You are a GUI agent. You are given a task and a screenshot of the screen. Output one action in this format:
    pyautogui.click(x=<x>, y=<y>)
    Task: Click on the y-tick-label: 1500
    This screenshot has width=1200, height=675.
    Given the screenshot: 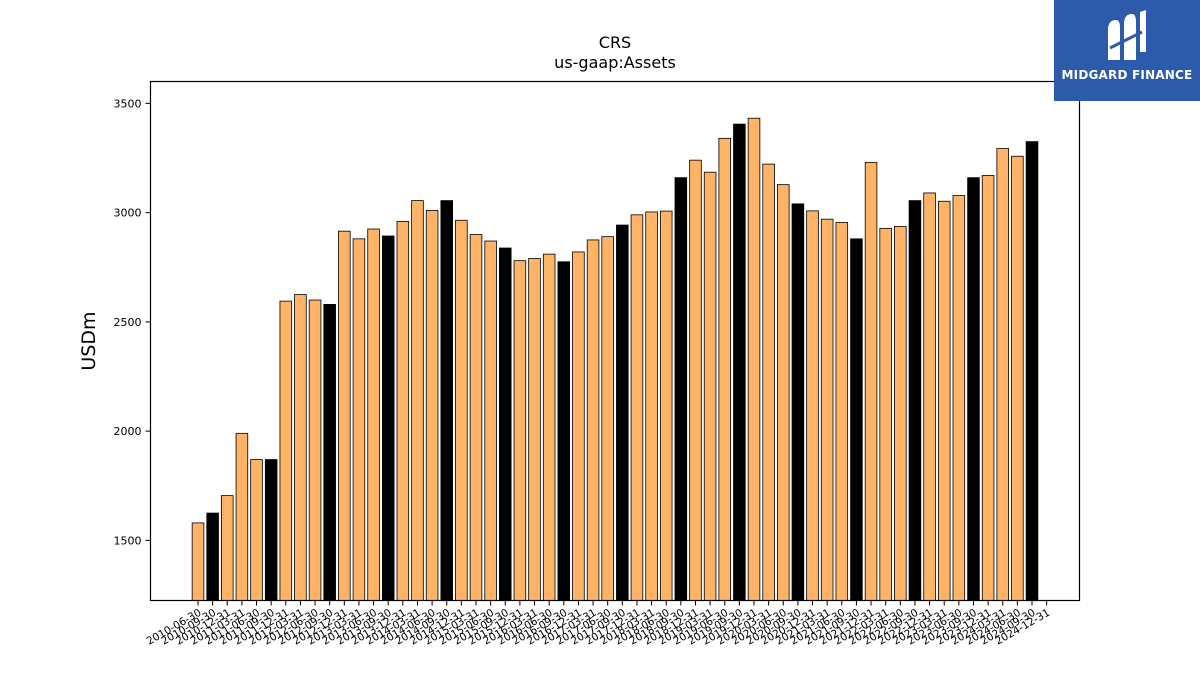 What is the action you would take?
    pyautogui.click(x=128, y=540)
    